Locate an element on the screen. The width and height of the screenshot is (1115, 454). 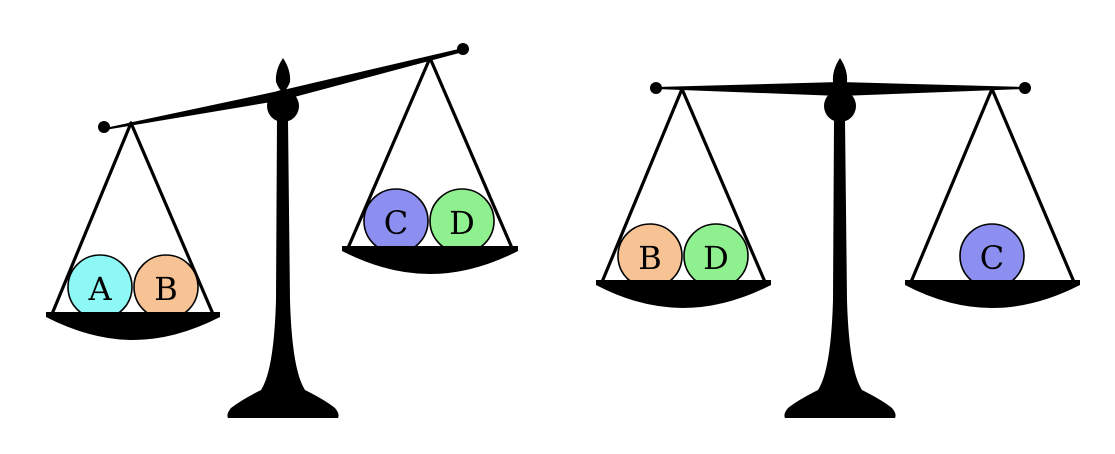
scale-left-beam is located at coordinates (284, 89).